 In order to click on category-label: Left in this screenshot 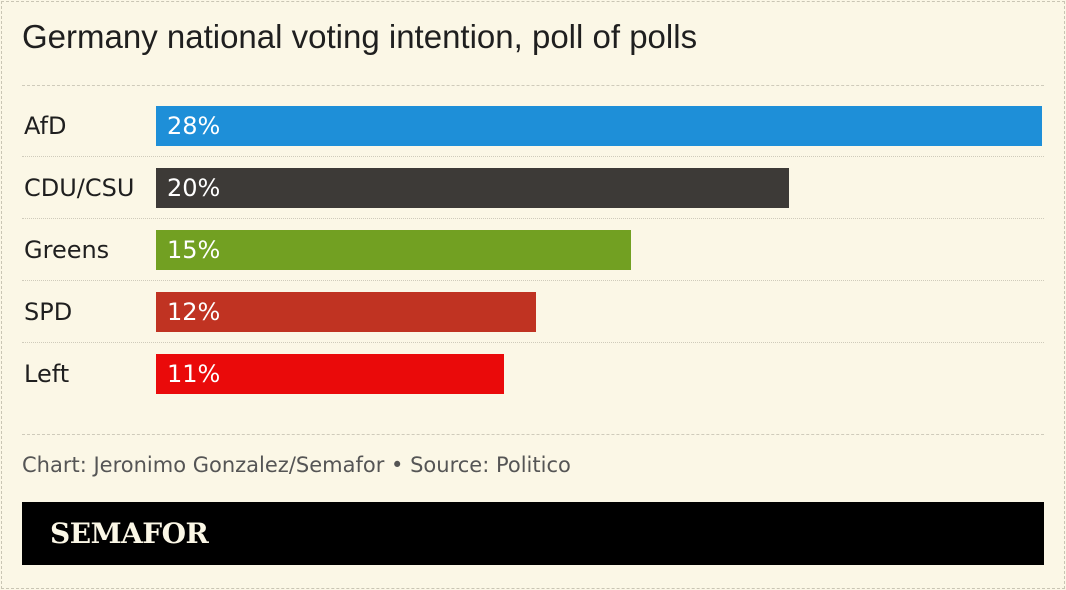, I will do `click(47, 374)`.